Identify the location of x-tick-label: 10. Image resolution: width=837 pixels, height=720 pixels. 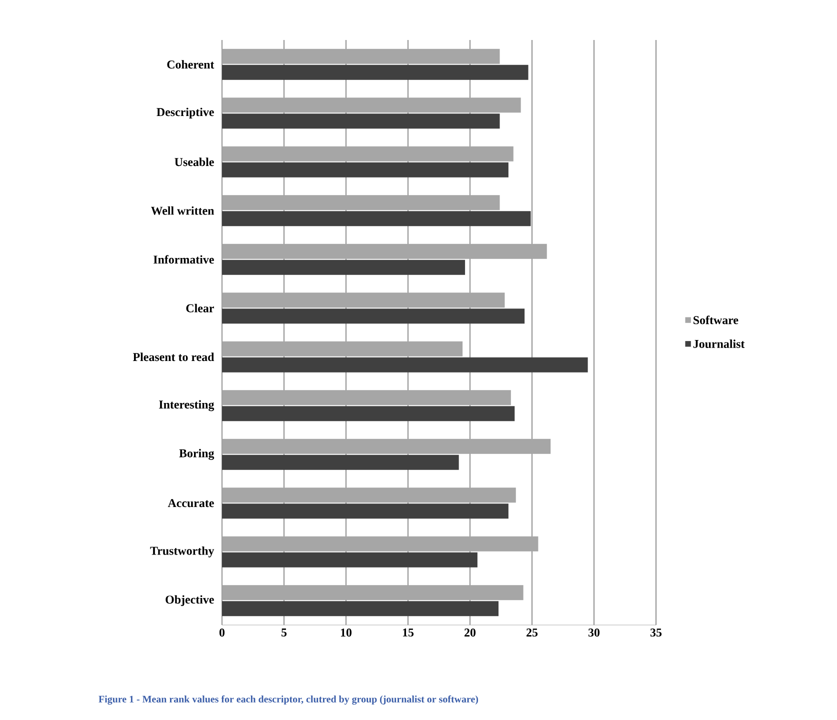
(346, 632).